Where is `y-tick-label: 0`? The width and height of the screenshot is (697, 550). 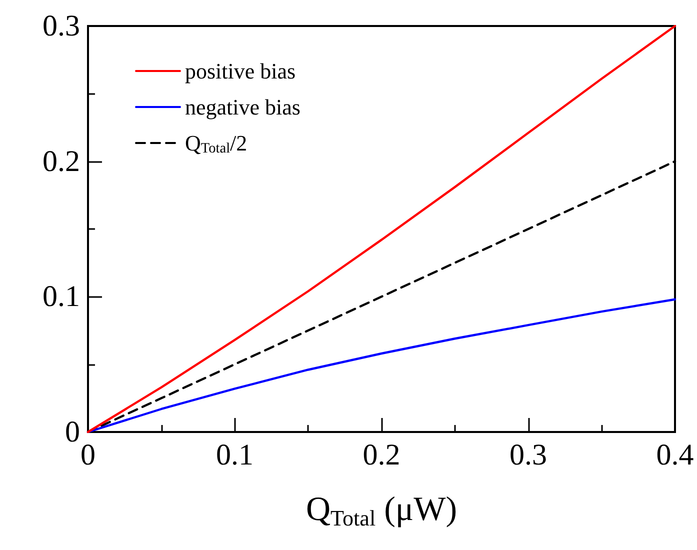 y-tick-label: 0 is located at coordinates (72, 432).